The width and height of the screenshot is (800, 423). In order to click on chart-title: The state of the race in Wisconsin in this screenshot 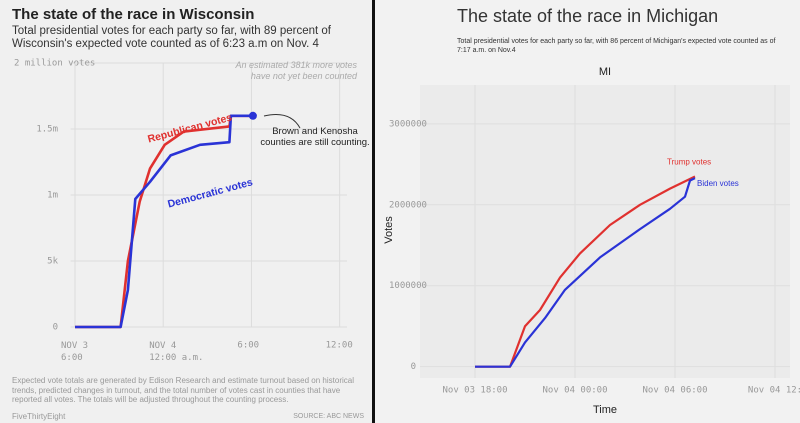, I will do `click(133, 14)`.